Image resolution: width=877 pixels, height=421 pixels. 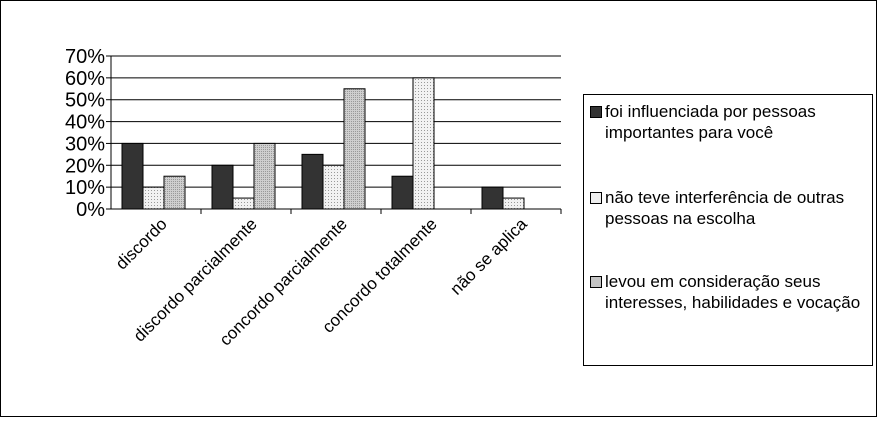 I want to click on y-tick-label-3: 30%, so click(x=85, y=144).